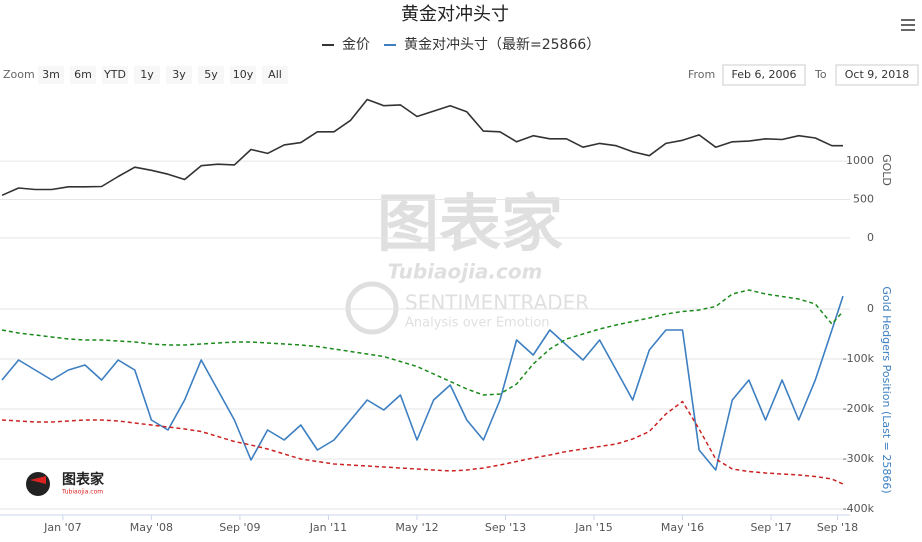 The width and height of the screenshot is (922, 542). What do you see at coordinates (497, 303) in the screenshot?
I see `watermark-source: SENTIMENTRADER` at bounding box center [497, 303].